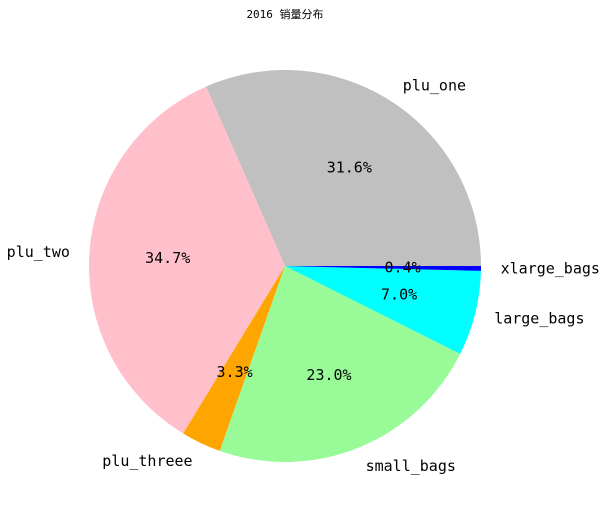  Describe the element at coordinates (403, 268) in the screenshot. I see `percent-label-xlarge-bags: 0.4%` at that location.